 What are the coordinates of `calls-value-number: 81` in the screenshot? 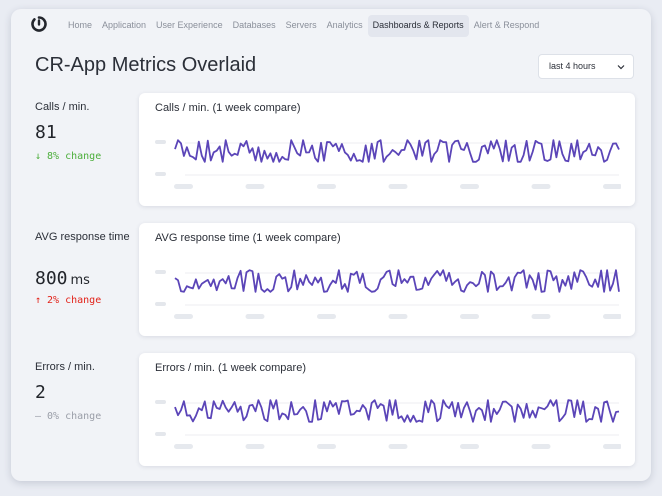 It's located at (46, 132).